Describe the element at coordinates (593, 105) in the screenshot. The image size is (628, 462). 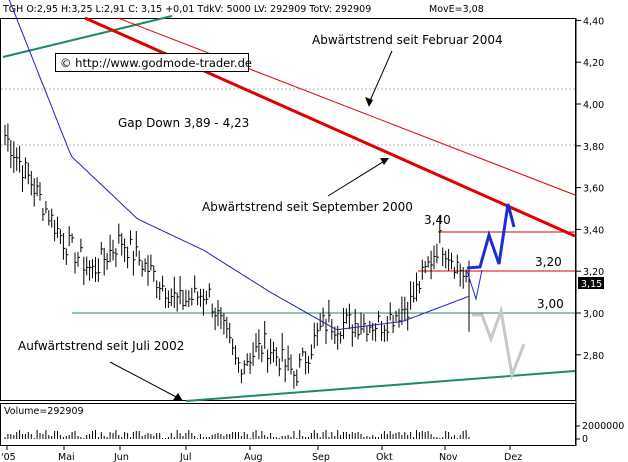
I see `y-tick-label: 4,00` at that location.